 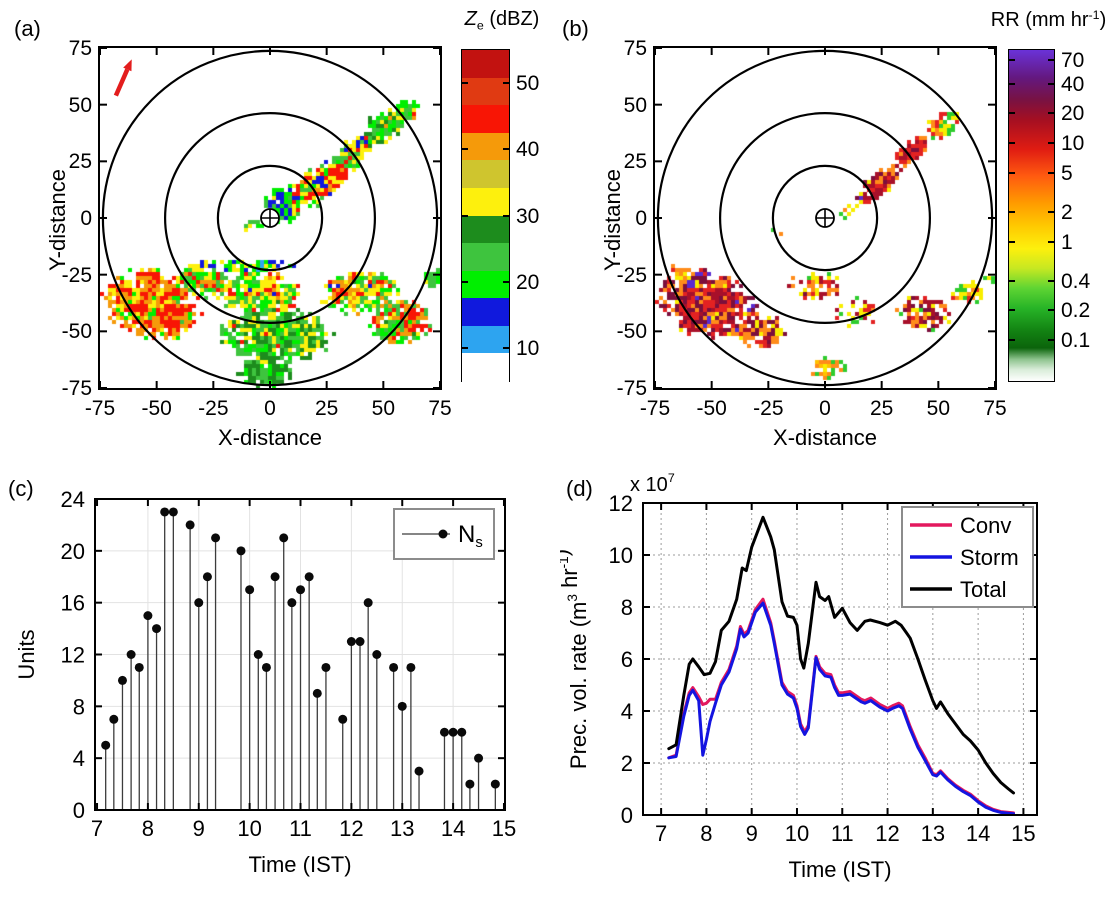 What do you see at coordinates (199, 828) in the screenshot?
I see `x-tick-label: 9` at bounding box center [199, 828].